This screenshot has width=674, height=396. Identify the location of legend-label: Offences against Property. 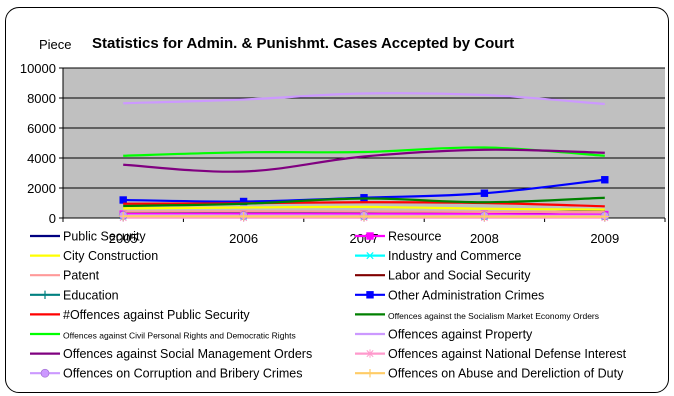
(460, 335).